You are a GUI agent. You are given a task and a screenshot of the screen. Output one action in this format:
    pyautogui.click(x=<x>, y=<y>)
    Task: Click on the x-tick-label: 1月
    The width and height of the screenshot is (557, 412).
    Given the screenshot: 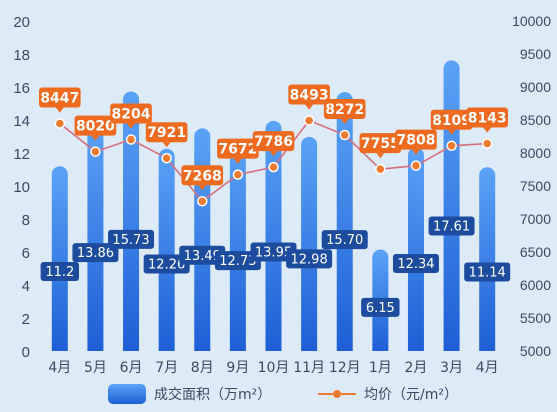 What is the action you would take?
    pyautogui.click(x=380, y=368)
    